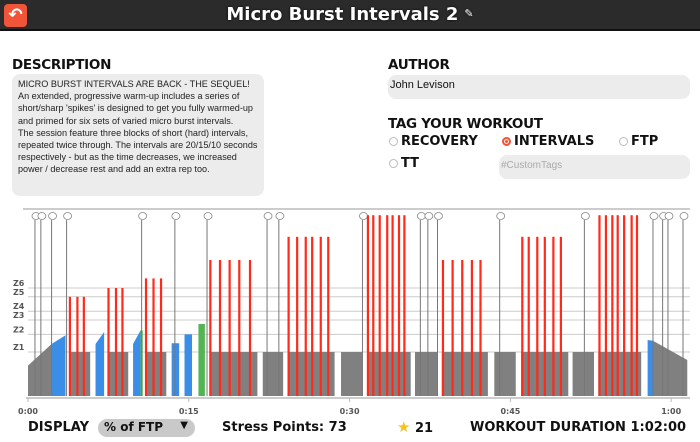 This screenshot has height=442, width=700. I want to click on tag-tt-radio: TT, so click(404, 163).